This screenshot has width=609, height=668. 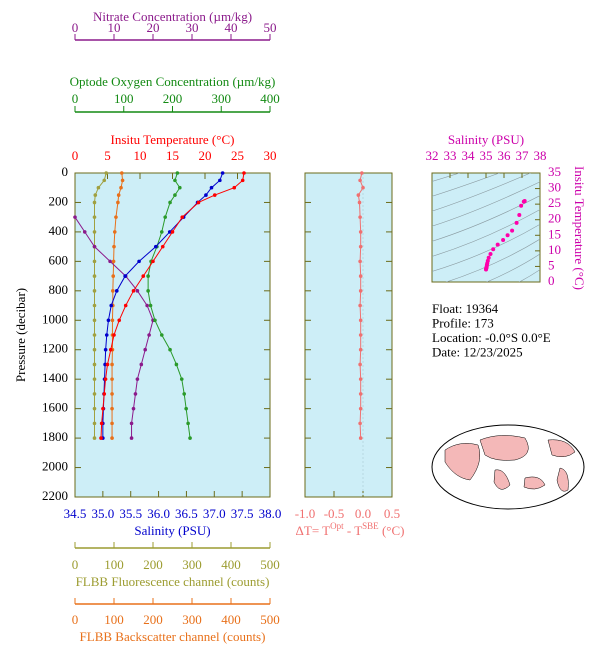 What do you see at coordinates (523, 155) in the screenshot?
I see `tick-label: 37` at bounding box center [523, 155].